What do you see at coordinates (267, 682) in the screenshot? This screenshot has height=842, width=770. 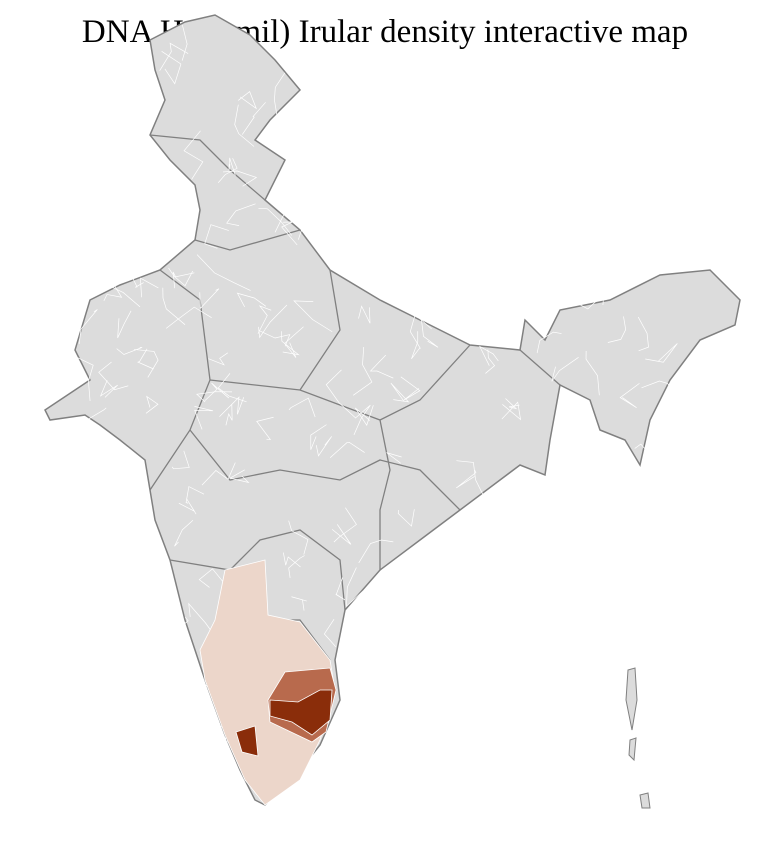 I see `density-low-region` at bounding box center [267, 682].